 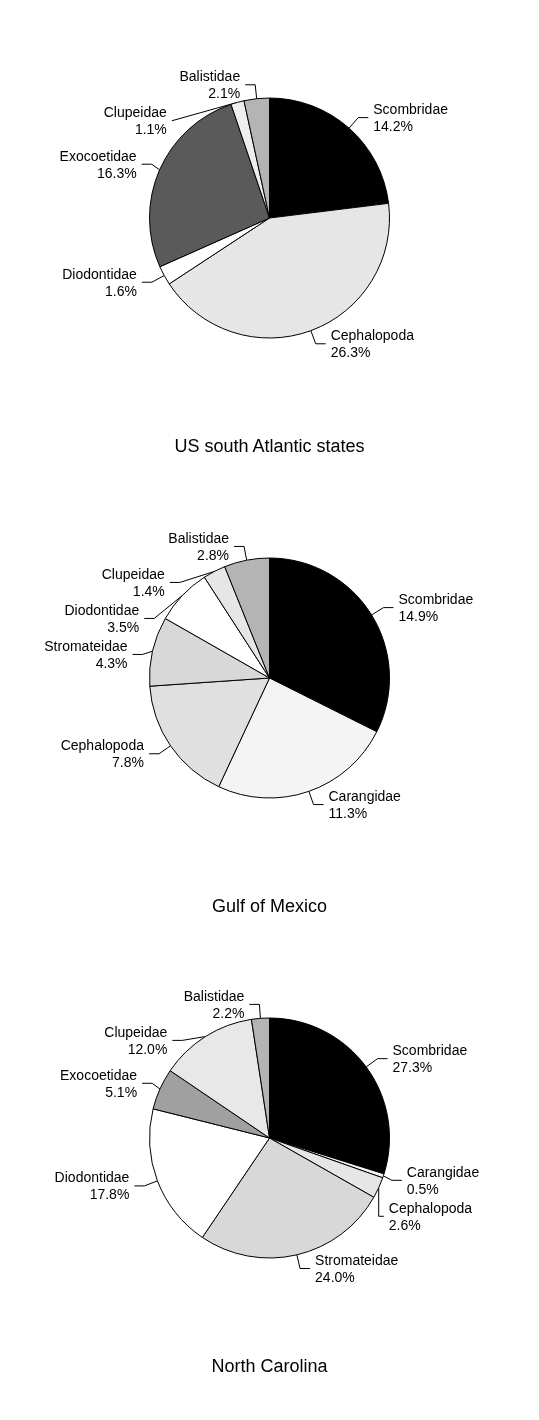 What do you see at coordinates (150, 129) in the screenshot?
I see `data-label: 1.1%` at bounding box center [150, 129].